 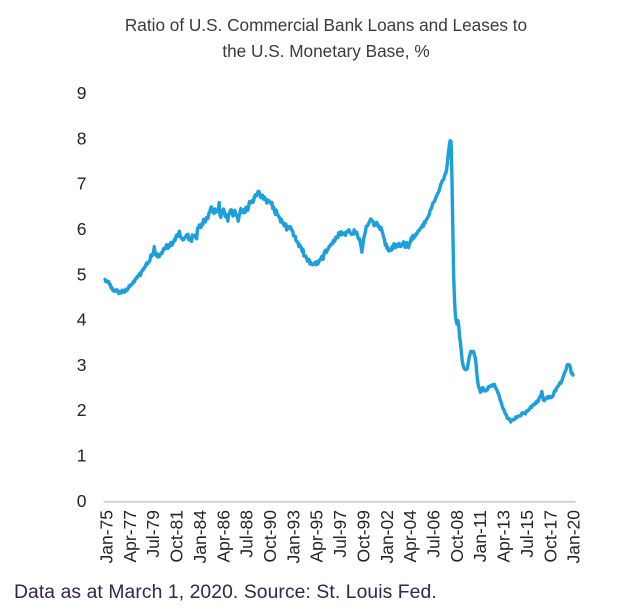 I want to click on y-tick-label: 3, so click(x=82, y=365).